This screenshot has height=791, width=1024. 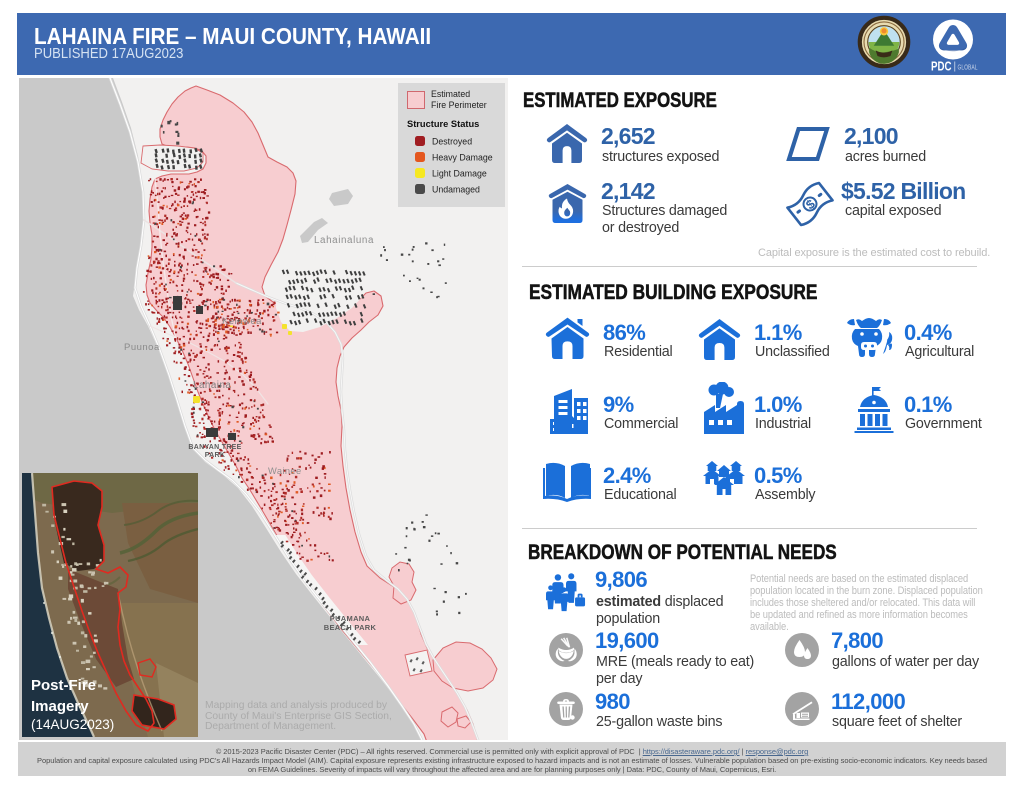 What do you see at coordinates (242, 321) in the screenshot?
I see `svg-text: Kelawea` at bounding box center [242, 321].